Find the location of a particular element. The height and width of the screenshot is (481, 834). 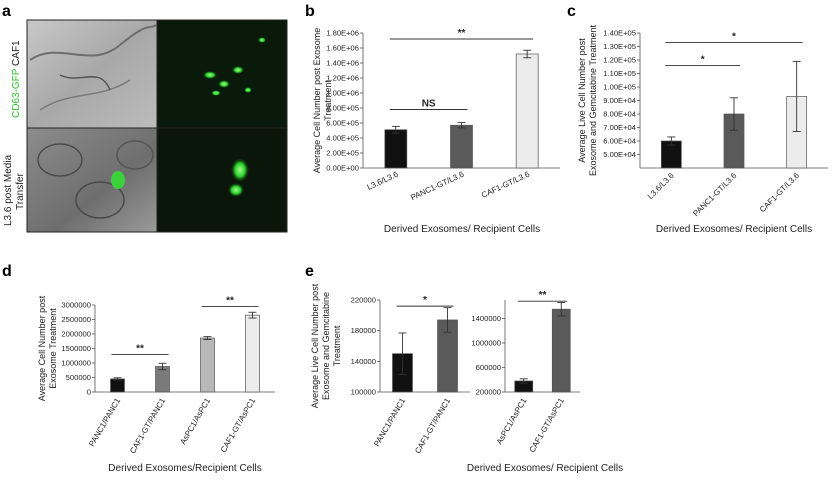

panel-letter-d: d is located at coordinates (7, 271).